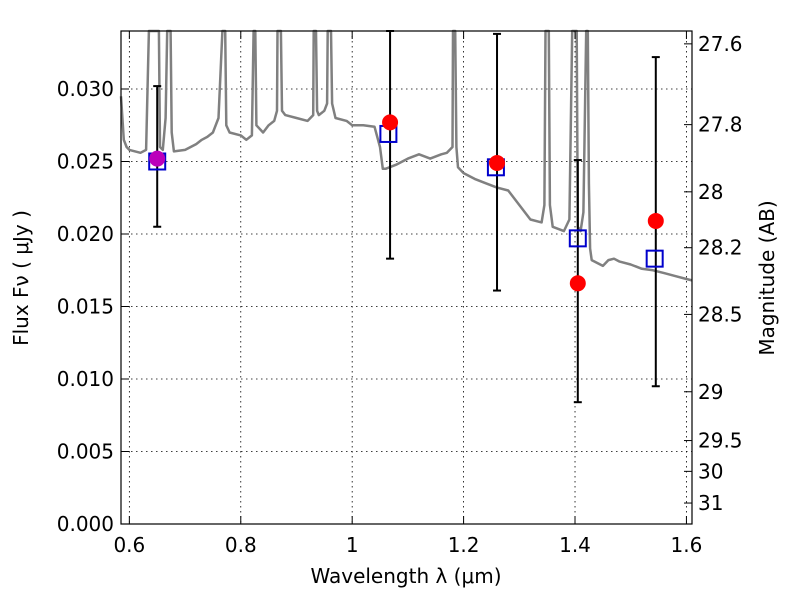 This screenshot has height=600, width=800. I want to click on y2-tick-label: 28, so click(710, 192).